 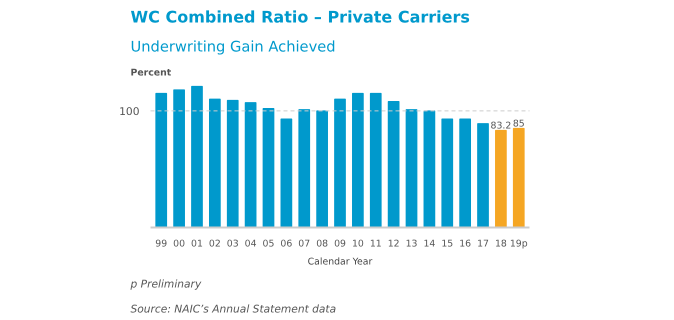 What do you see at coordinates (376, 244) in the screenshot?
I see `x-tick-label: 11` at bounding box center [376, 244].